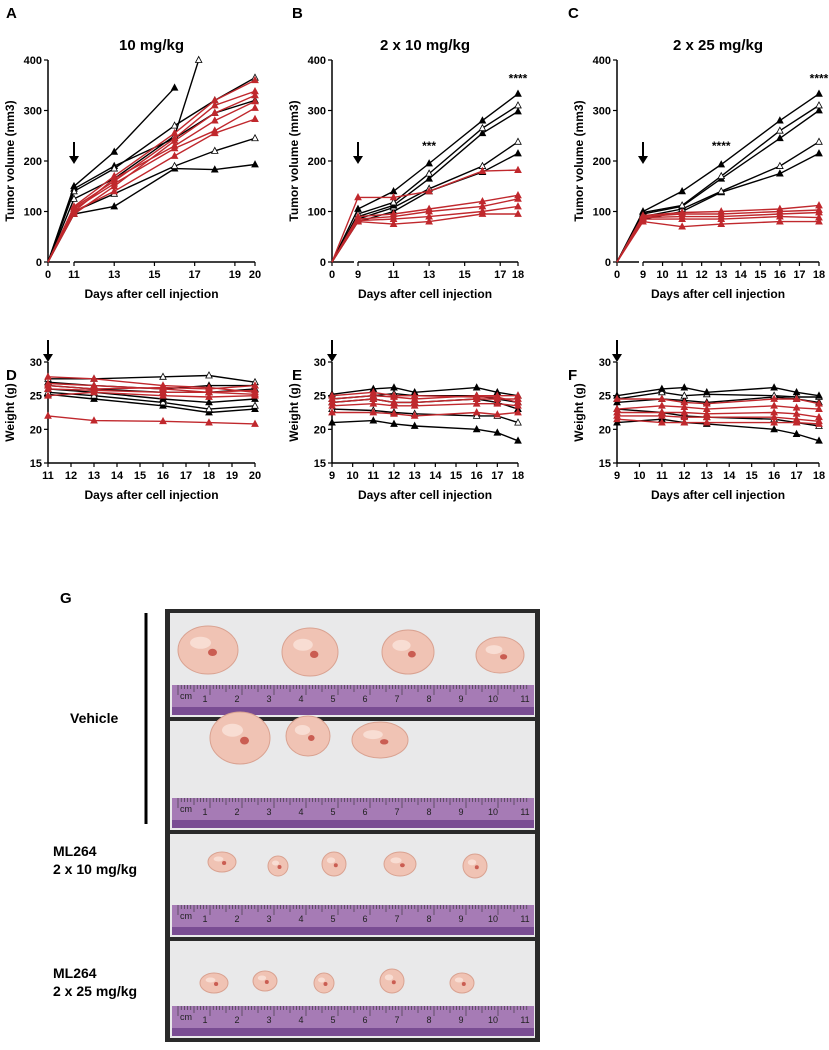 This screenshot has height=1050, width=829. Describe the element at coordinates (236, 919) in the screenshot. I see `ruler-number: 2` at that location.